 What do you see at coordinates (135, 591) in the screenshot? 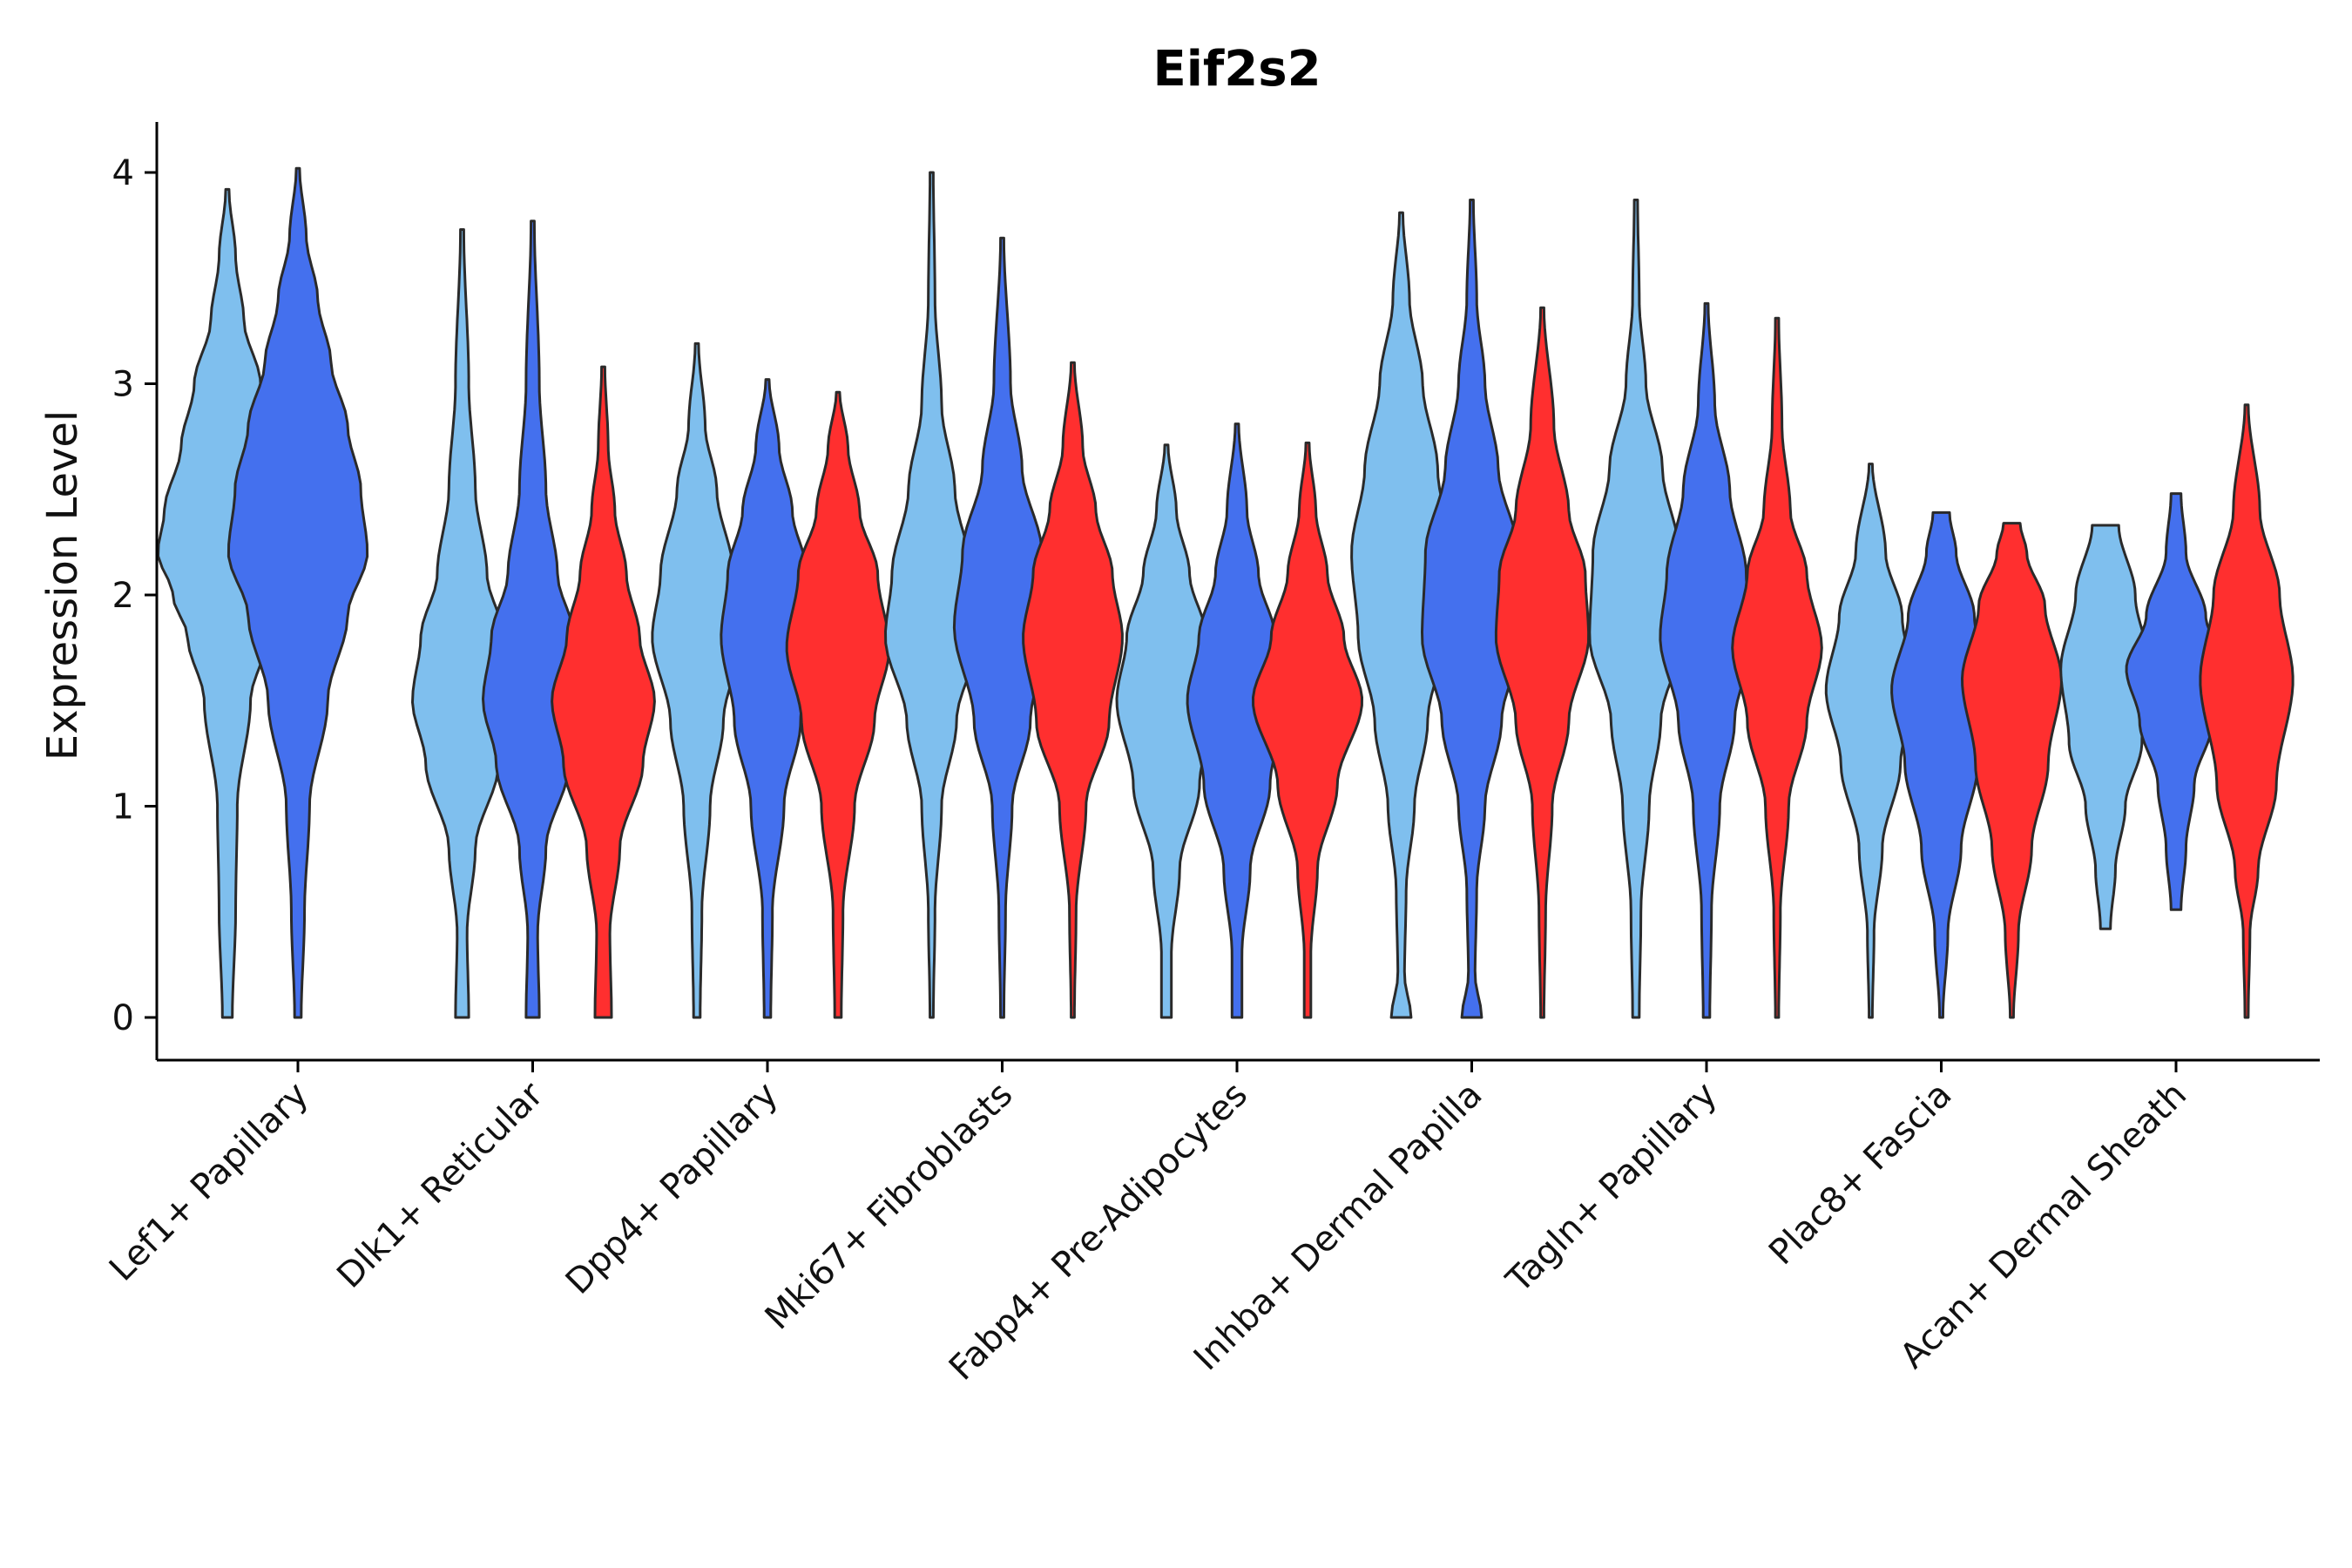
I see `y-axis: 0 1 2 3 4` at bounding box center [135, 591].